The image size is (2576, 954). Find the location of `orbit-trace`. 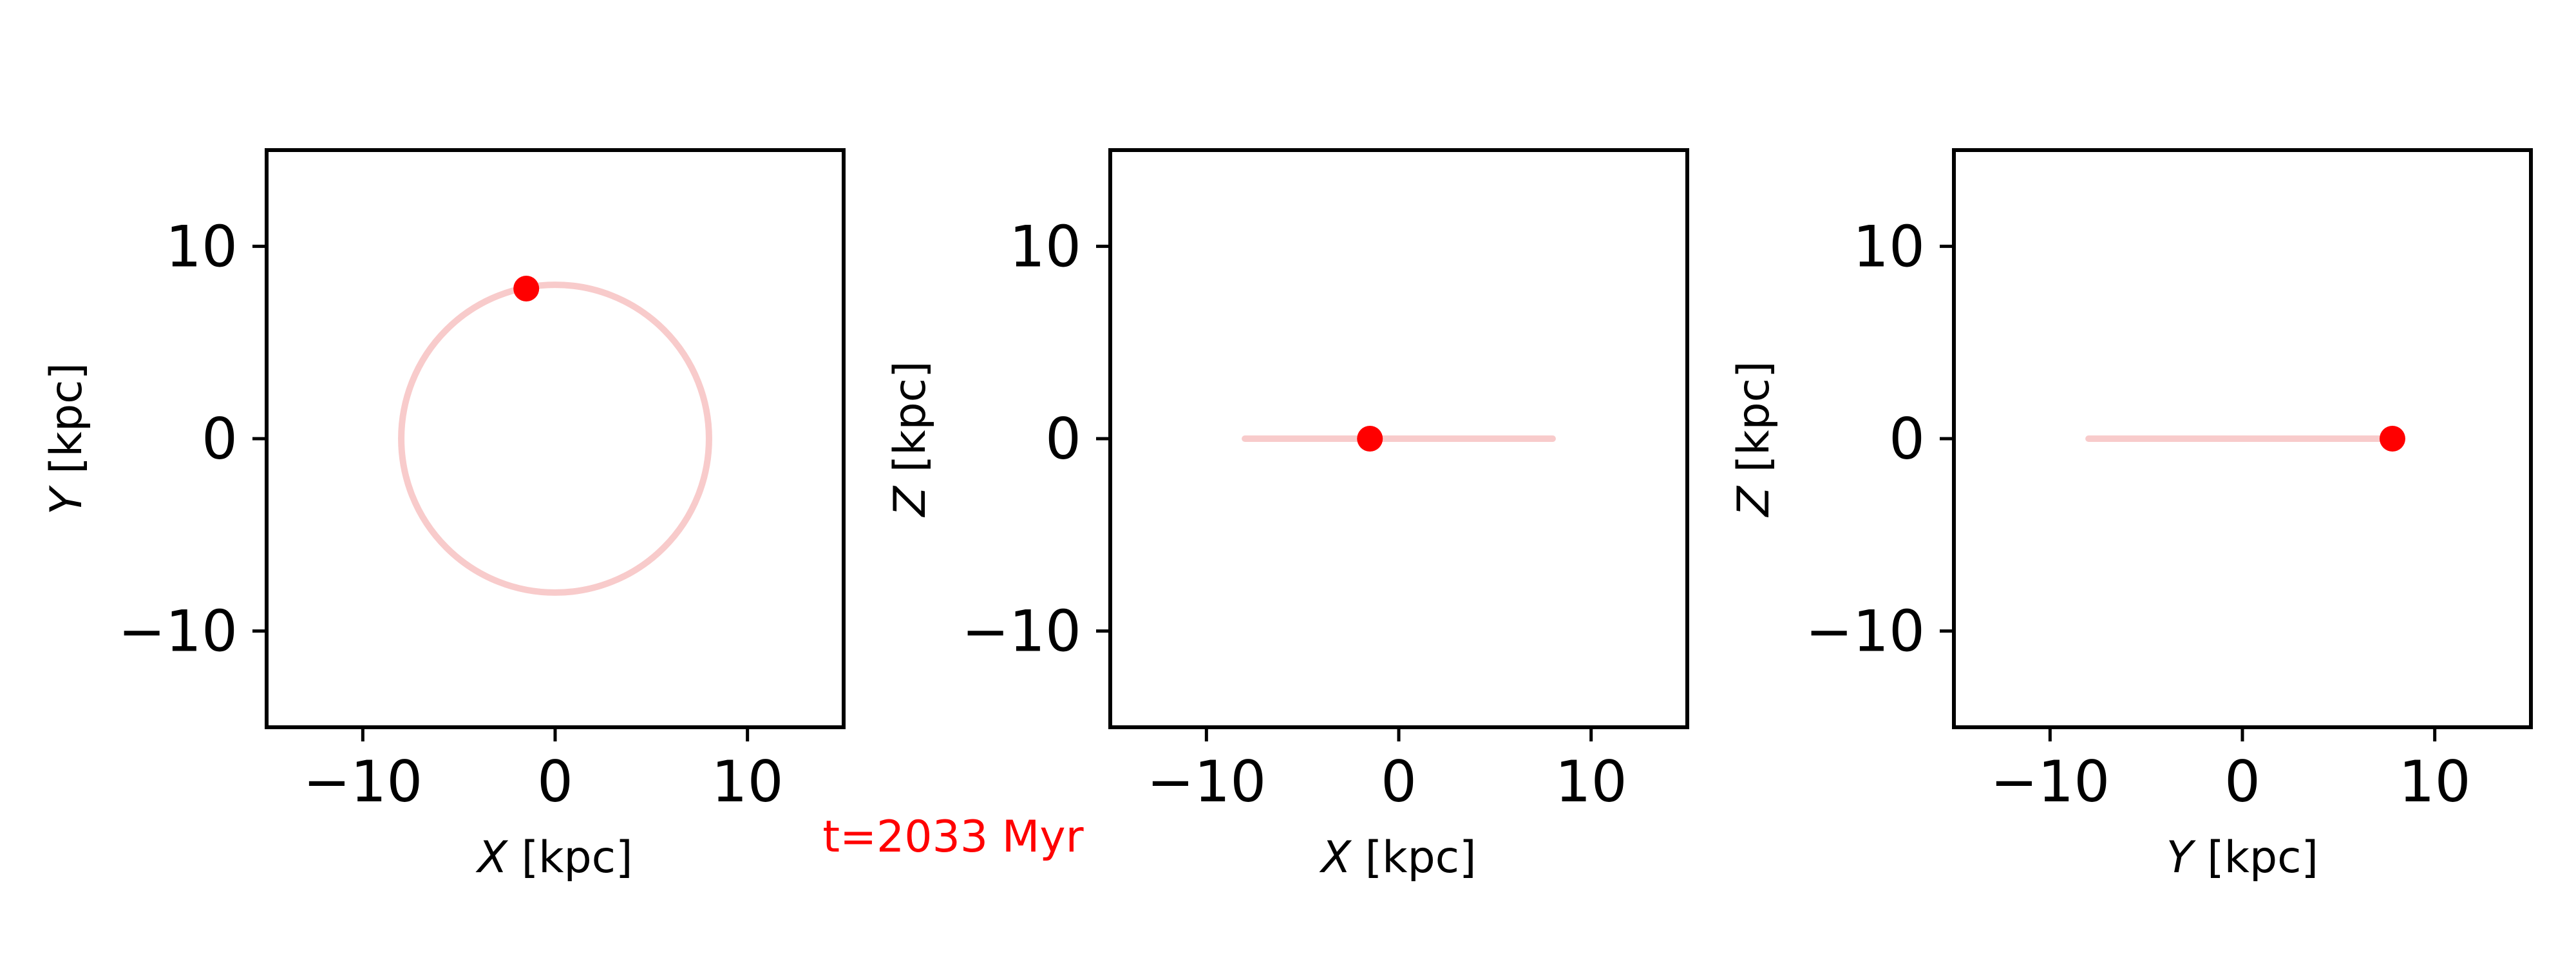

orbit-trace is located at coordinates (555, 438).